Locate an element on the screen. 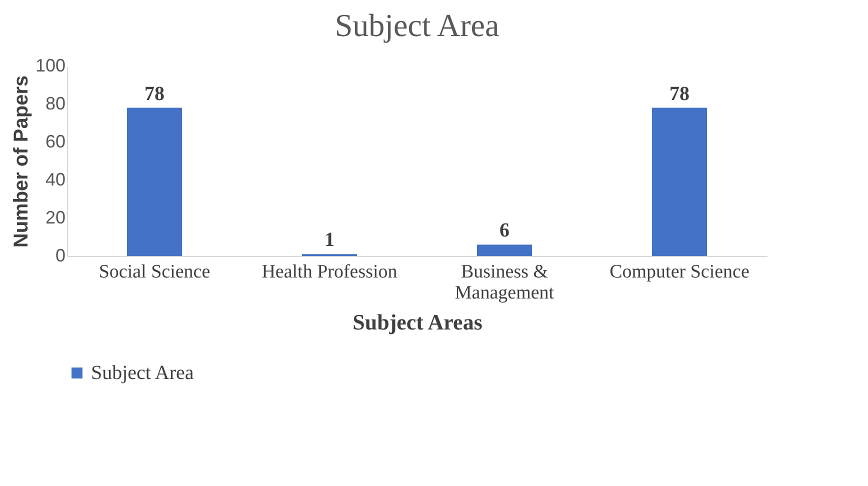 Image resolution: width=868 pixels, height=486 pixels. x-axis-title: Subject Areas is located at coordinates (417, 322).